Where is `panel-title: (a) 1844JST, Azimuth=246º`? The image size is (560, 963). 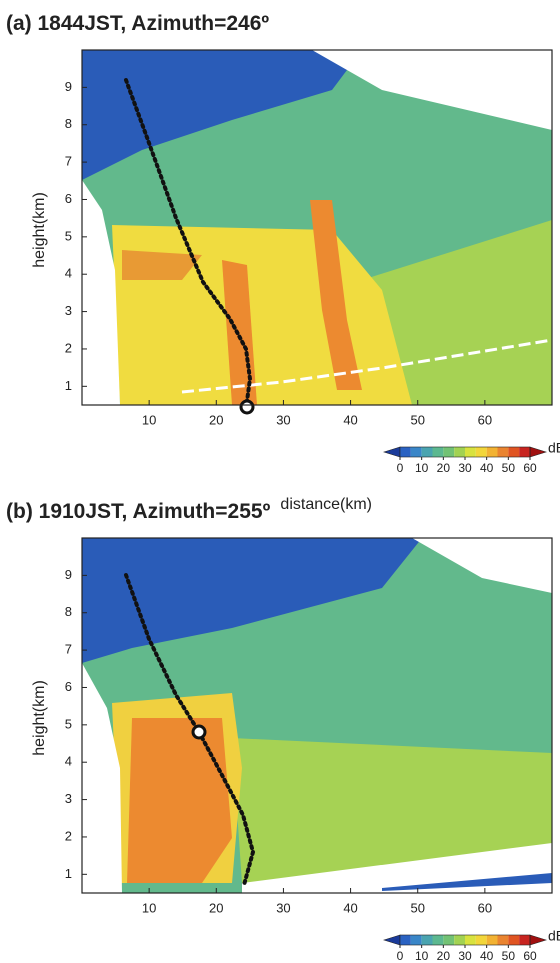
panel-title: (a) 1844JST, Azimuth=246º is located at coordinates (137, 23).